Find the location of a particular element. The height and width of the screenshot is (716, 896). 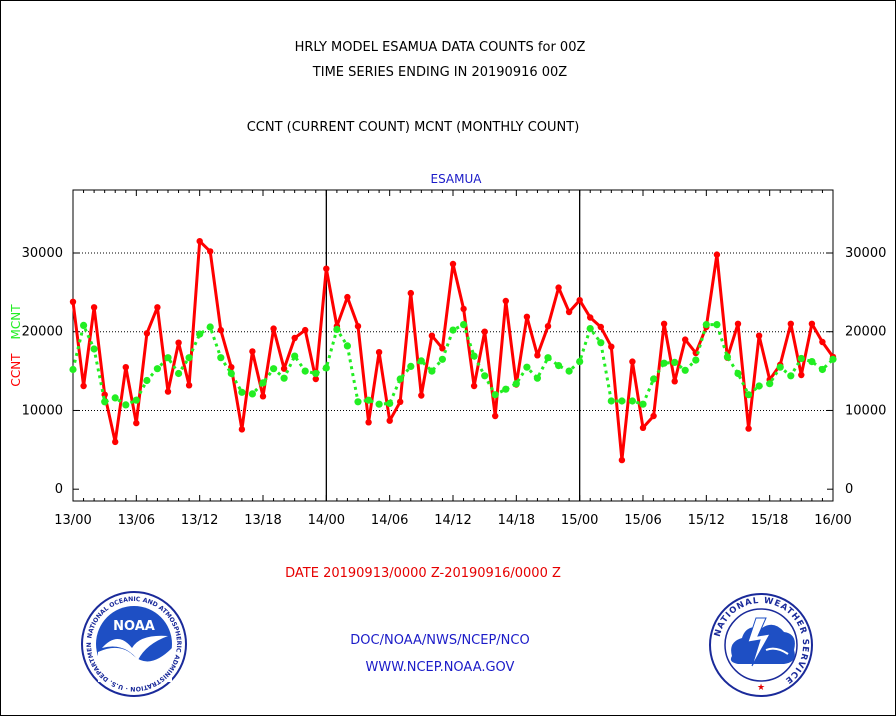

org-label: DOC/NOAA/NWS/NCEP/NCO is located at coordinates (440, 640).